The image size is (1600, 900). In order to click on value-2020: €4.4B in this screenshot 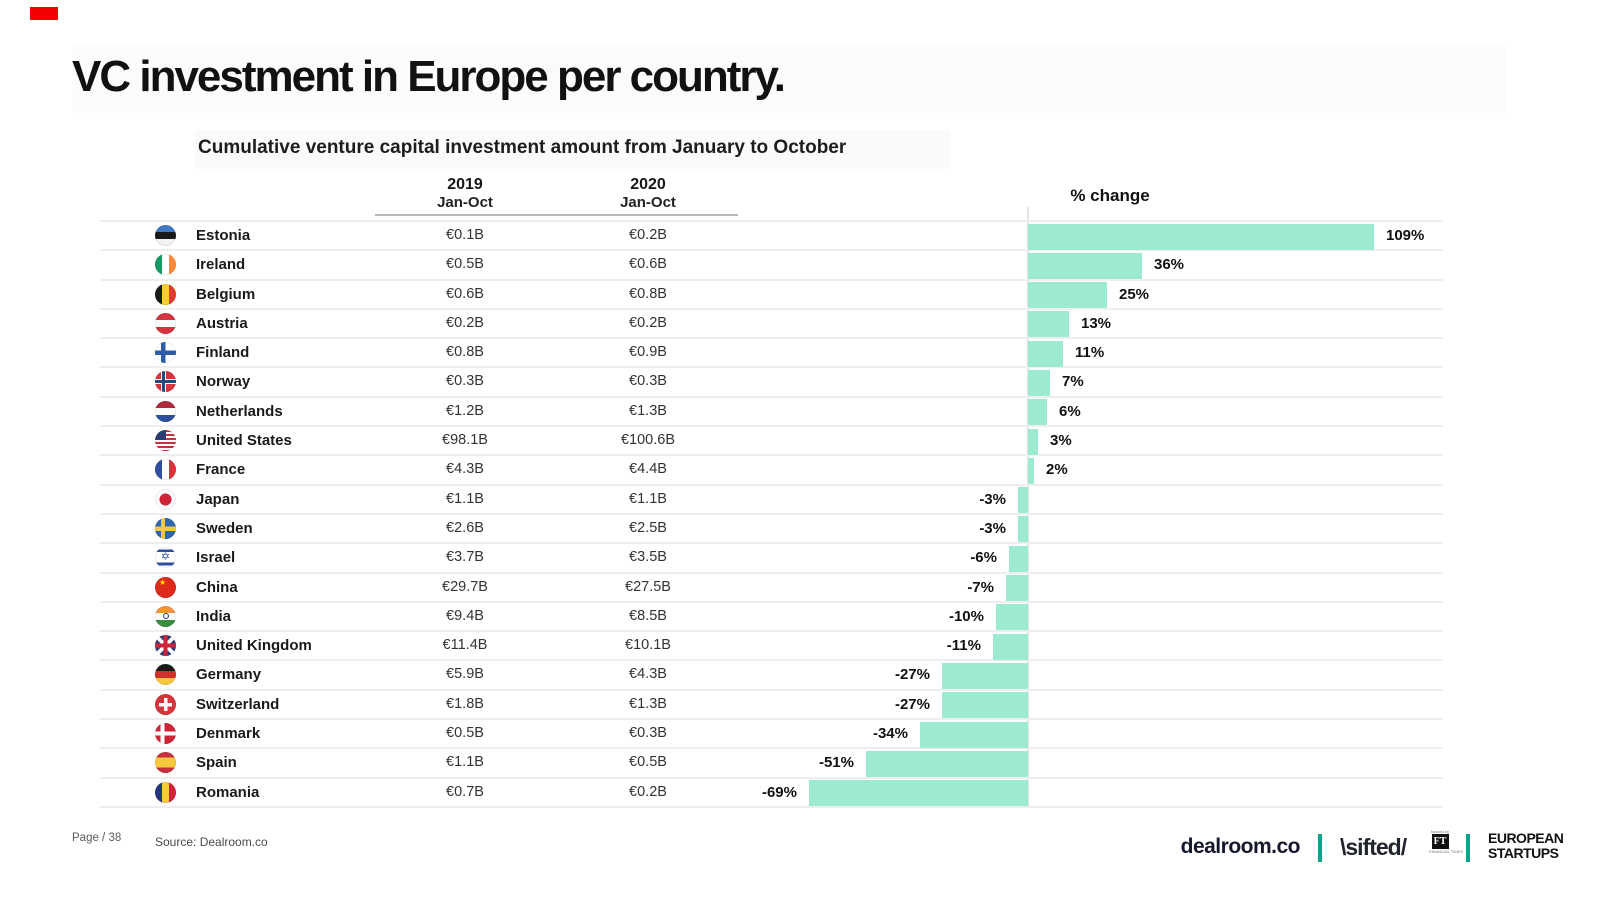, I will do `click(648, 469)`.